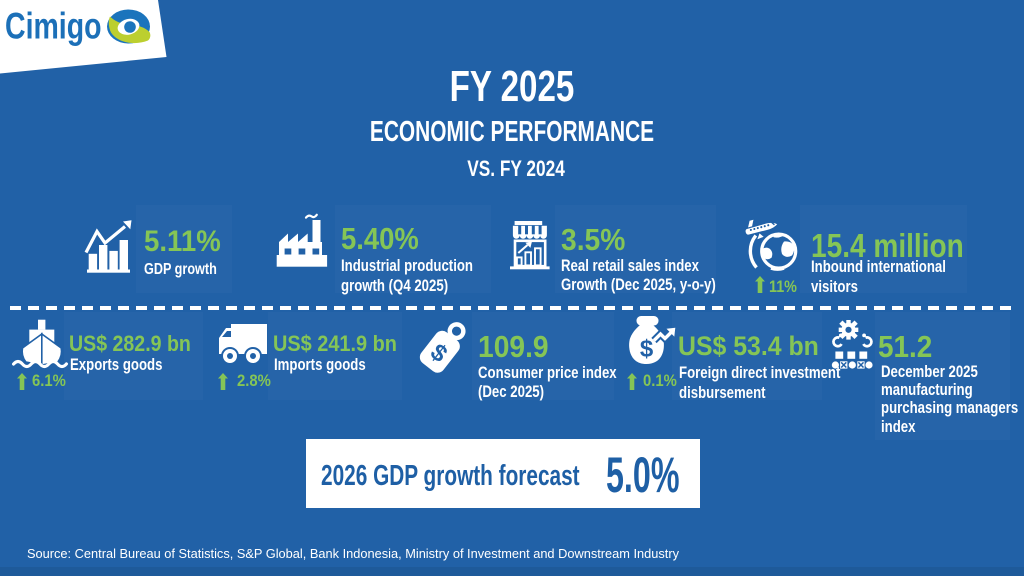  Describe the element at coordinates (53, 25) in the screenshot. I see `svg-text: Cimigo` at that location.